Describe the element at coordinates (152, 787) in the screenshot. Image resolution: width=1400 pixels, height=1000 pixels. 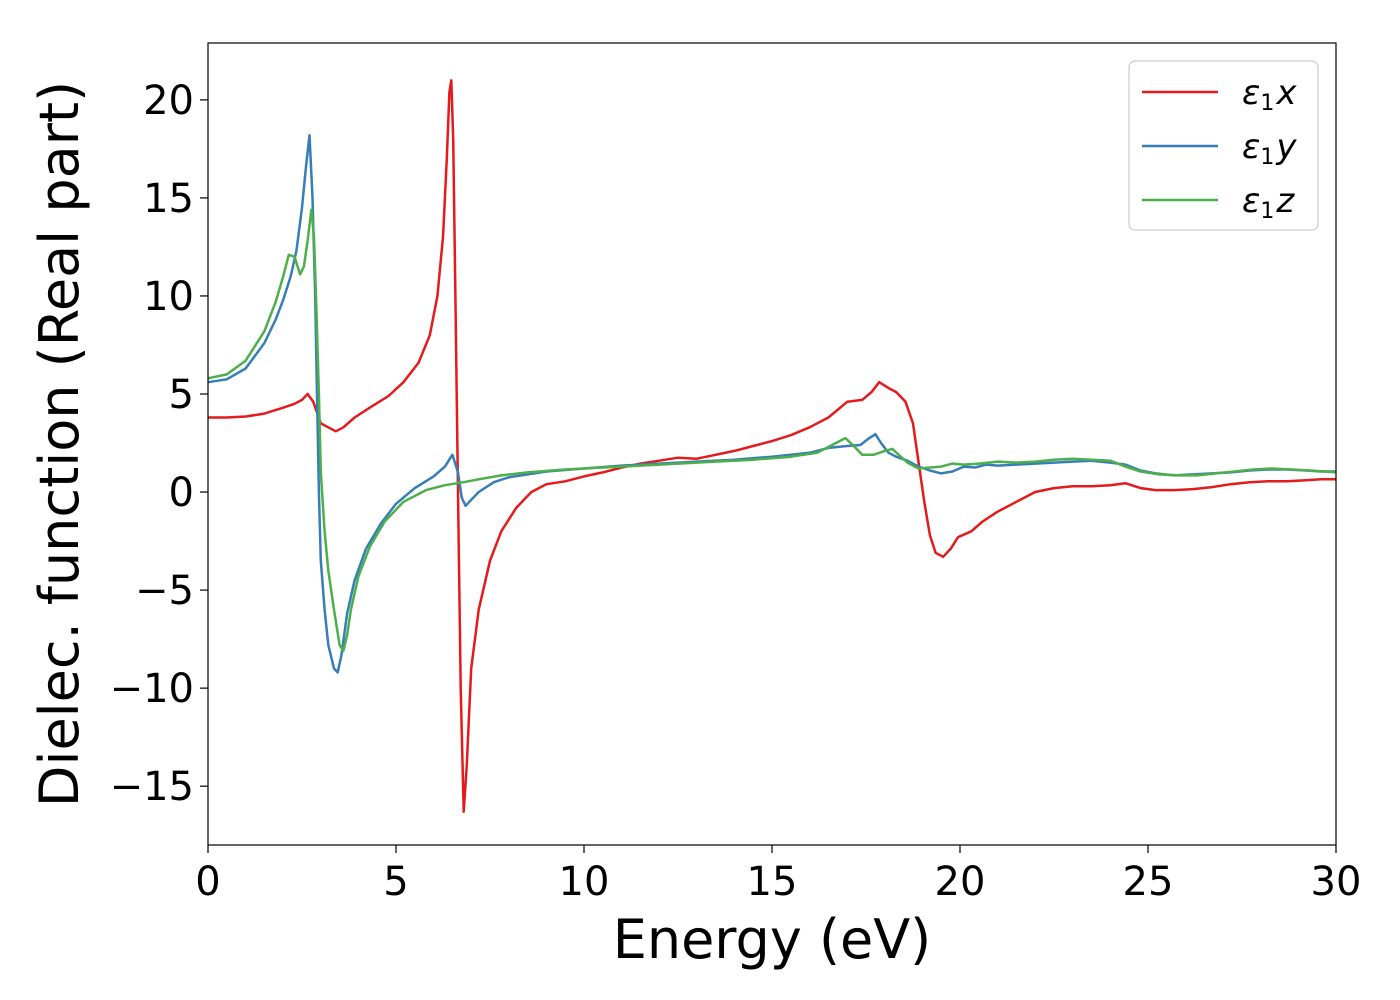
I see `y-tick-label: −15` at that location.